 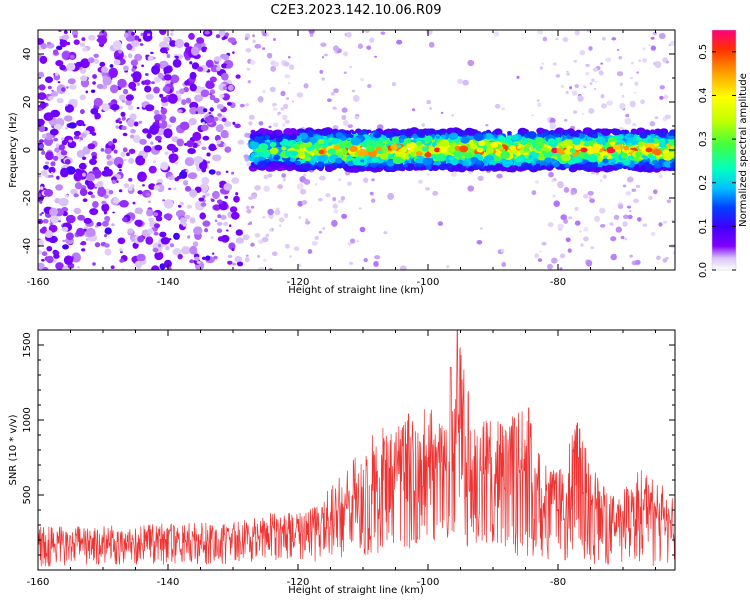 What do you see at coordinates (356, 290) in the screenshot?
I see `spectrogram-xlabel: Height of straight line (km)` at bounding box center [356, 290].